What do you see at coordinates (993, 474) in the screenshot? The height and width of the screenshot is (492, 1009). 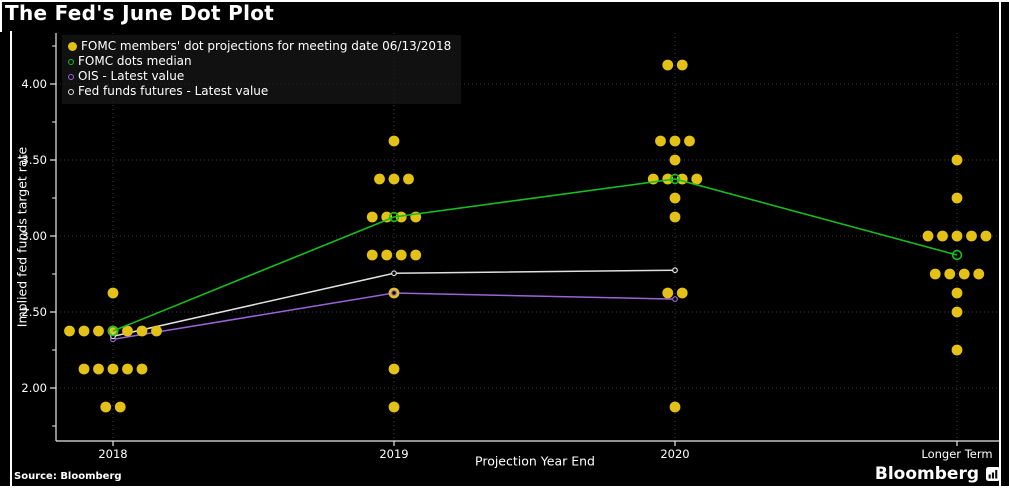 I see `bloomberg-chart-icon` at bounding box center [993, 474].